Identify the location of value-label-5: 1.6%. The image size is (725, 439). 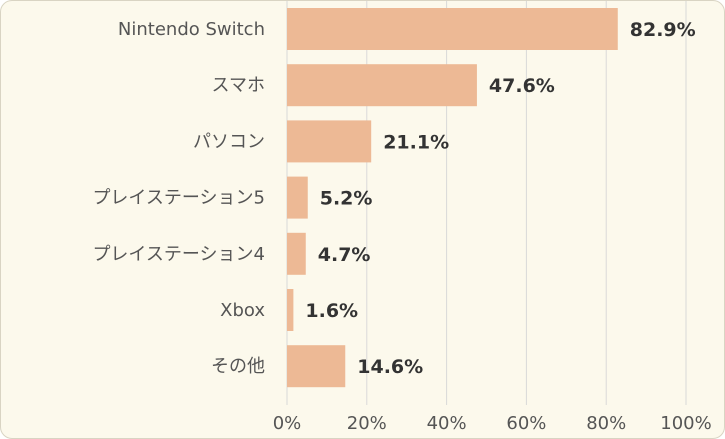
(331, 311).